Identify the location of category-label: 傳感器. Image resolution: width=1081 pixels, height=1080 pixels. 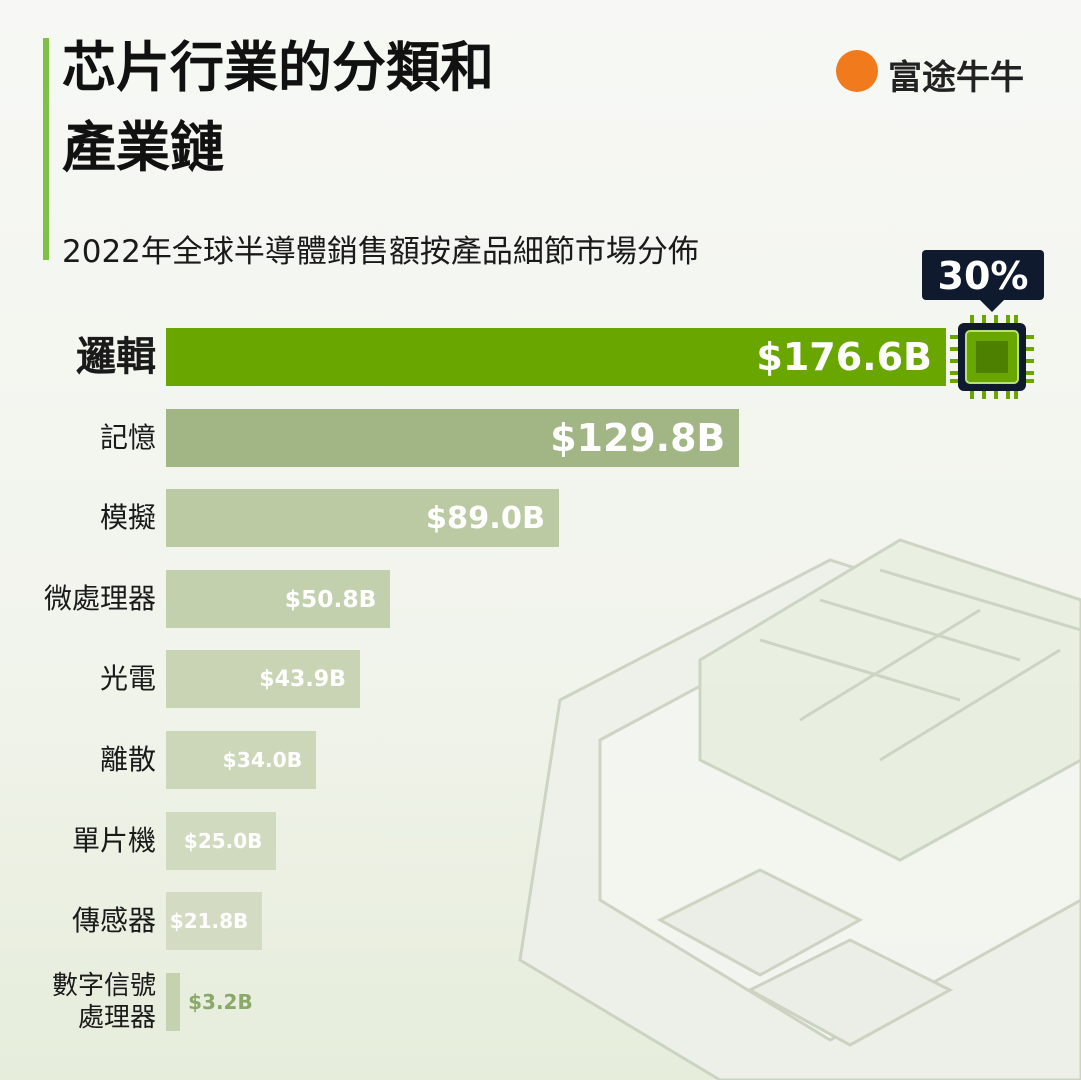
(113, 921).